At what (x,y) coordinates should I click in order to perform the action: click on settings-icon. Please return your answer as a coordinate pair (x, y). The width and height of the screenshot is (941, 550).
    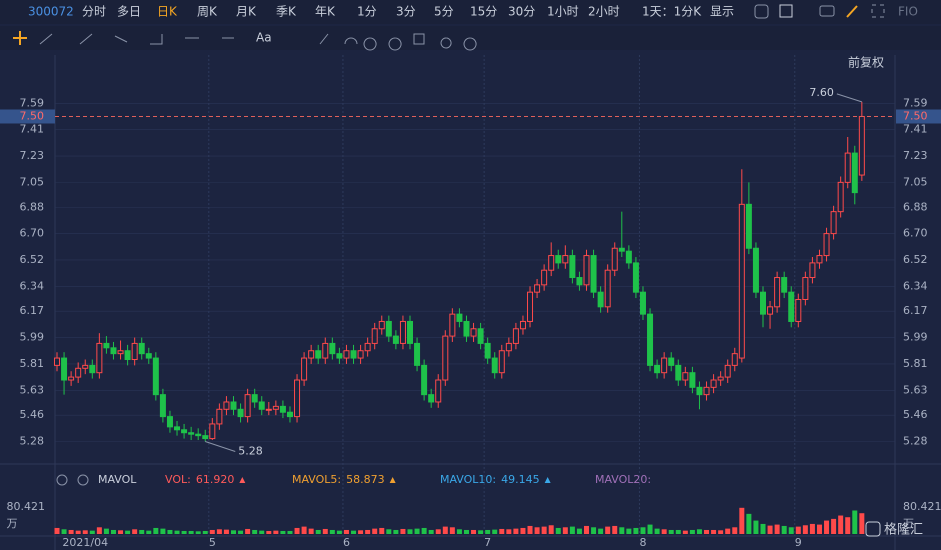
    Looking at the image, I should click on (761, 11).